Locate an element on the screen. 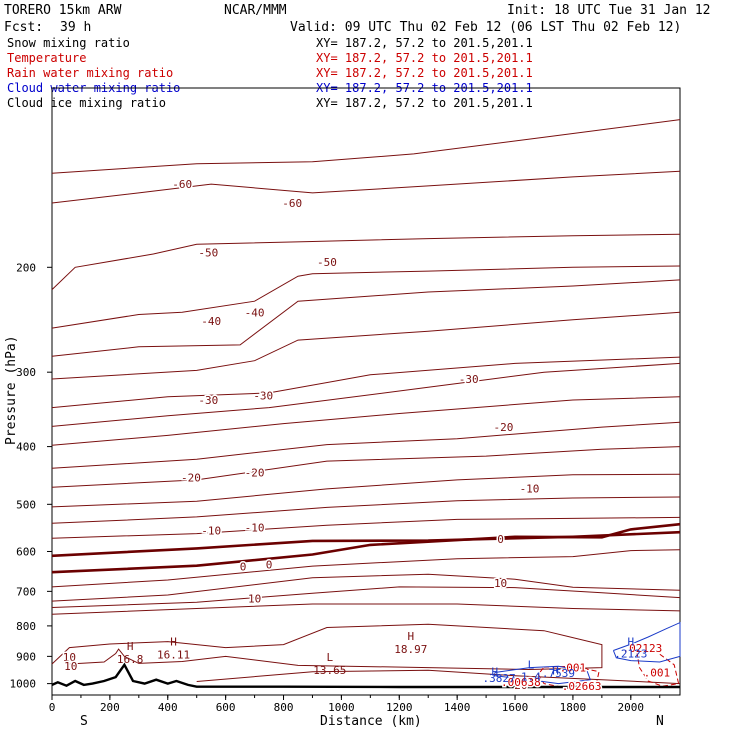 This screenshot has height=740, width=740. y-tick-label: 300 is located at coordinates (26, 372).